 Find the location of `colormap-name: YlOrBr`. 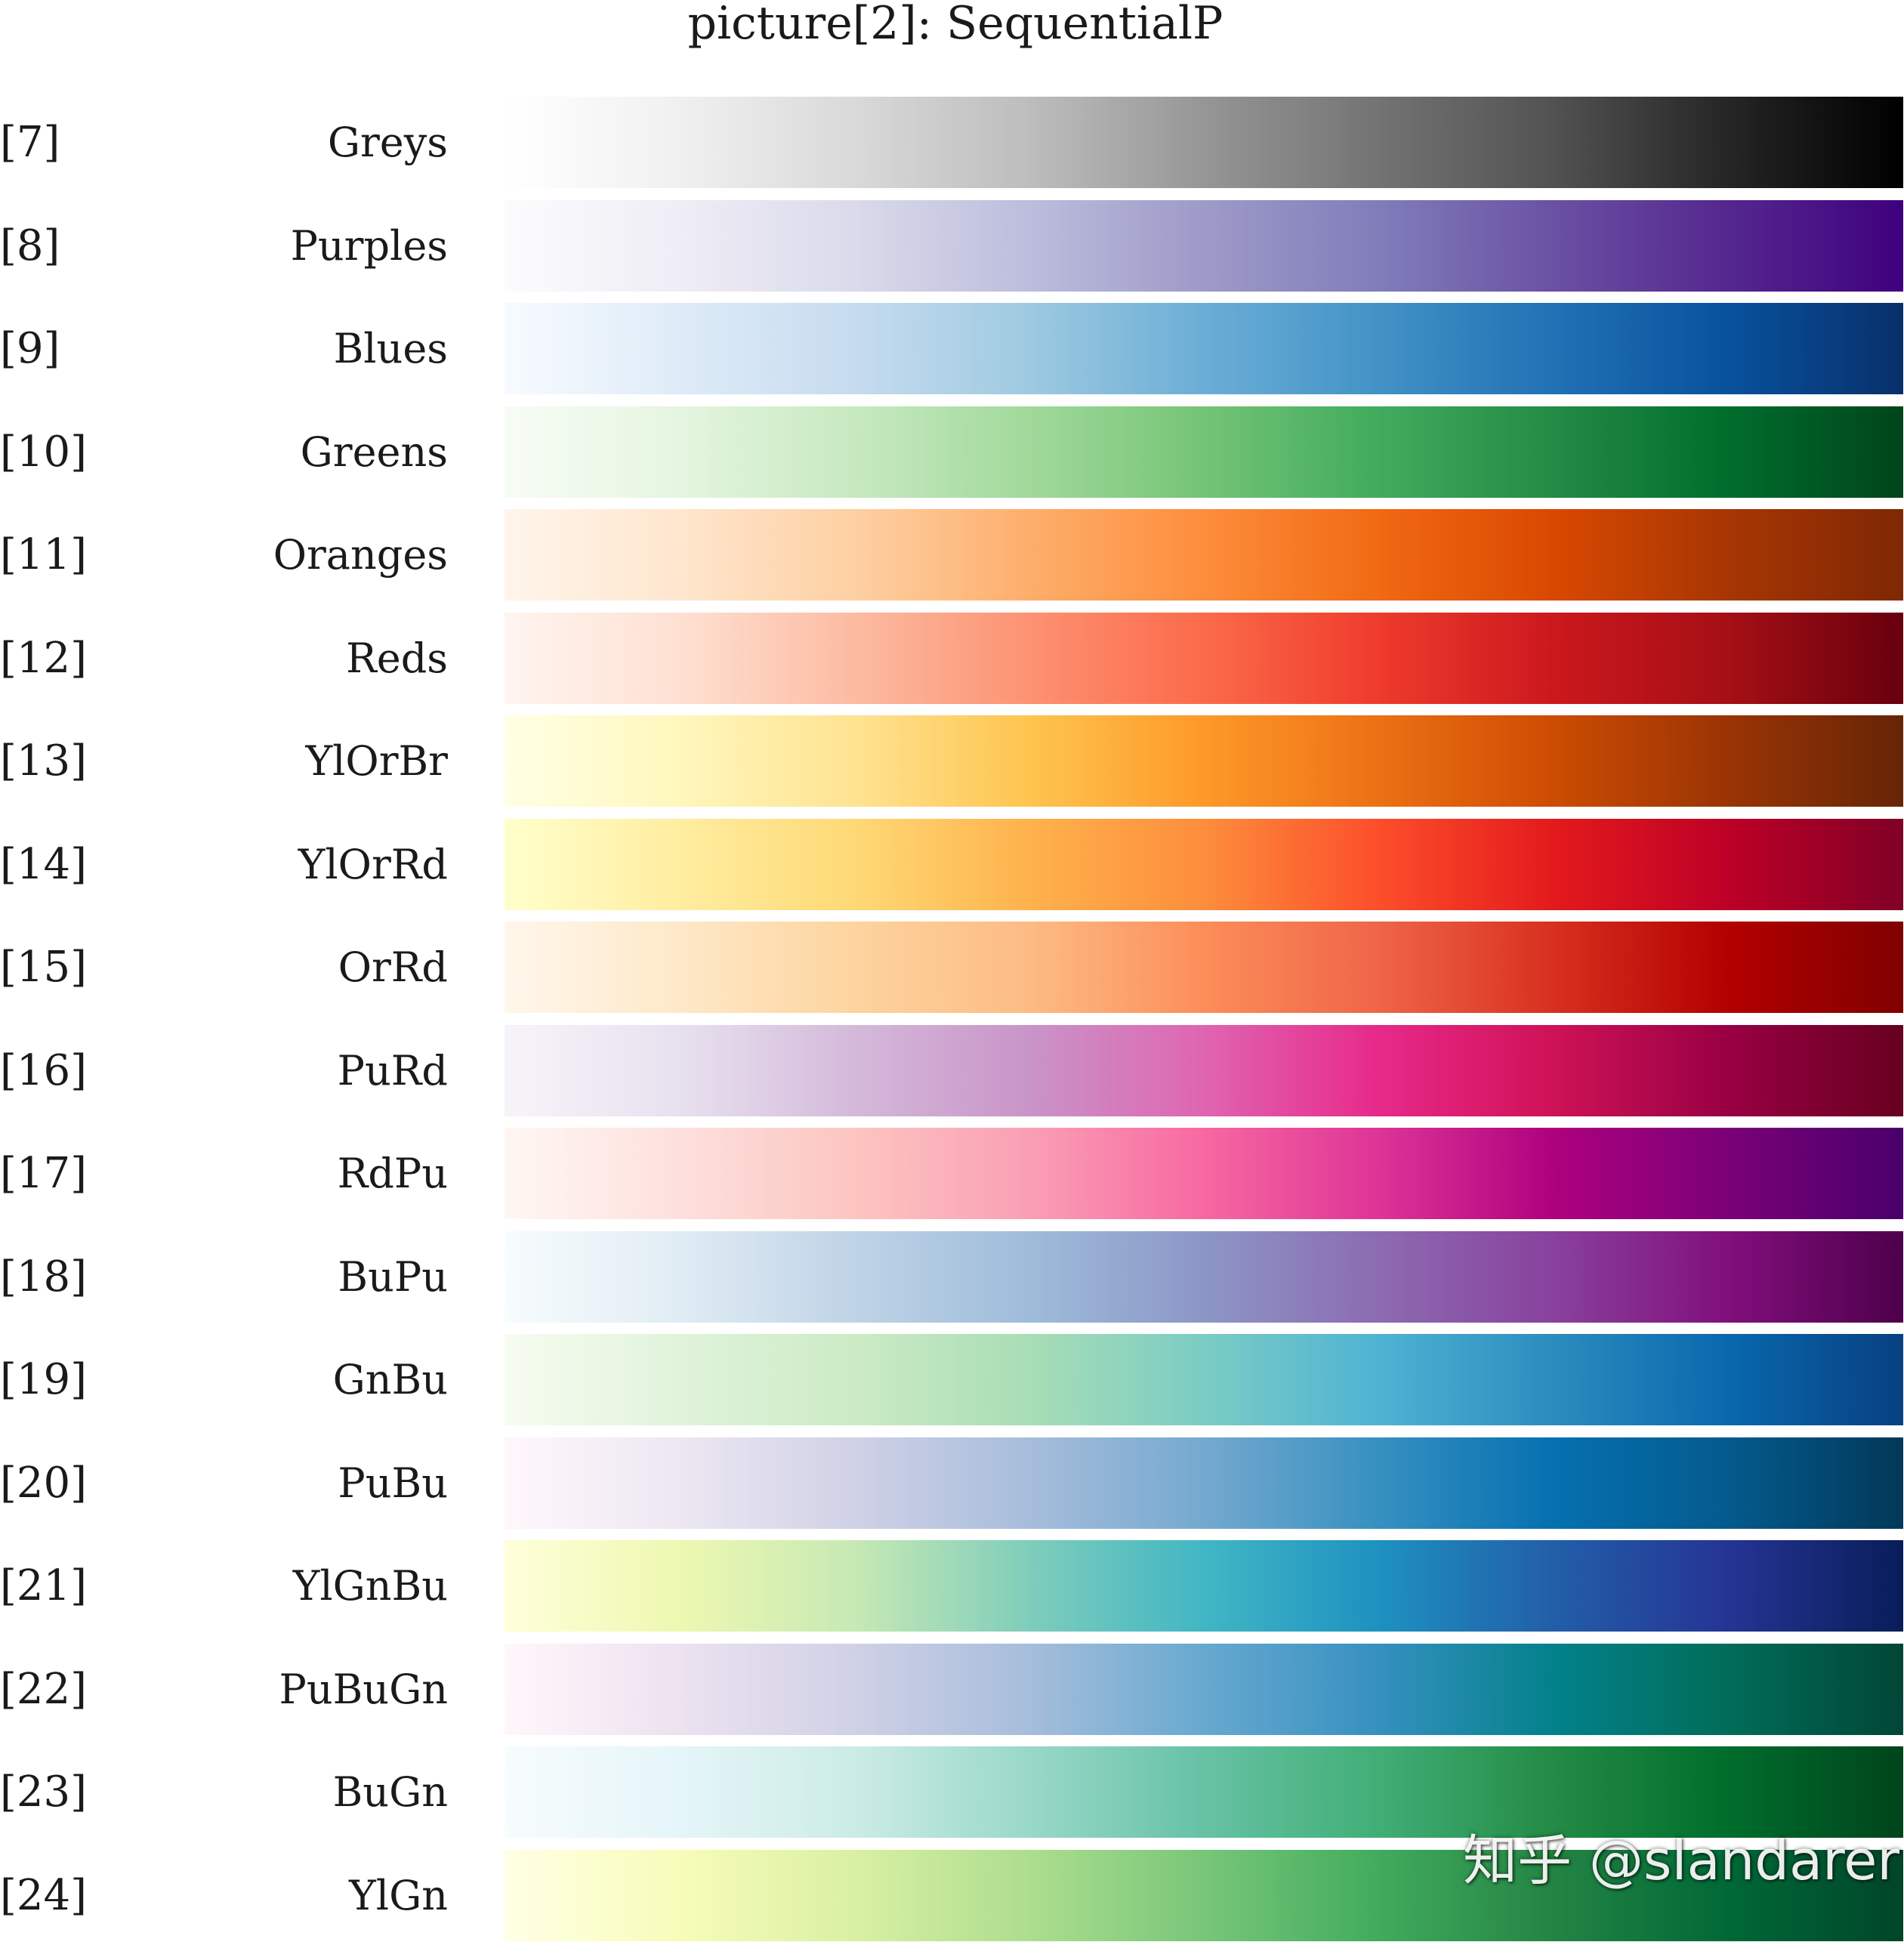

colormap-name: YlOrBr is located at coordinates (377, 761).